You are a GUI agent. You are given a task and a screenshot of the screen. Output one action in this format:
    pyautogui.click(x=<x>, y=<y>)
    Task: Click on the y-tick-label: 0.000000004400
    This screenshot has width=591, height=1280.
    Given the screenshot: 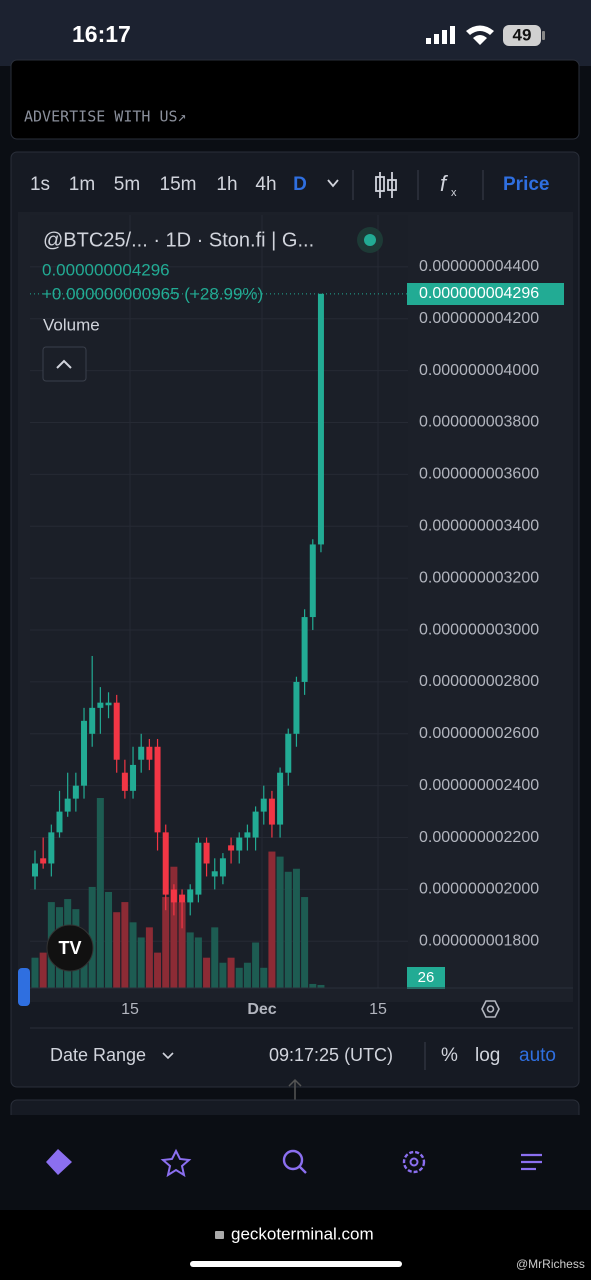 What is the action you would take?
    pyautogui.click(x=479, y=266)
    